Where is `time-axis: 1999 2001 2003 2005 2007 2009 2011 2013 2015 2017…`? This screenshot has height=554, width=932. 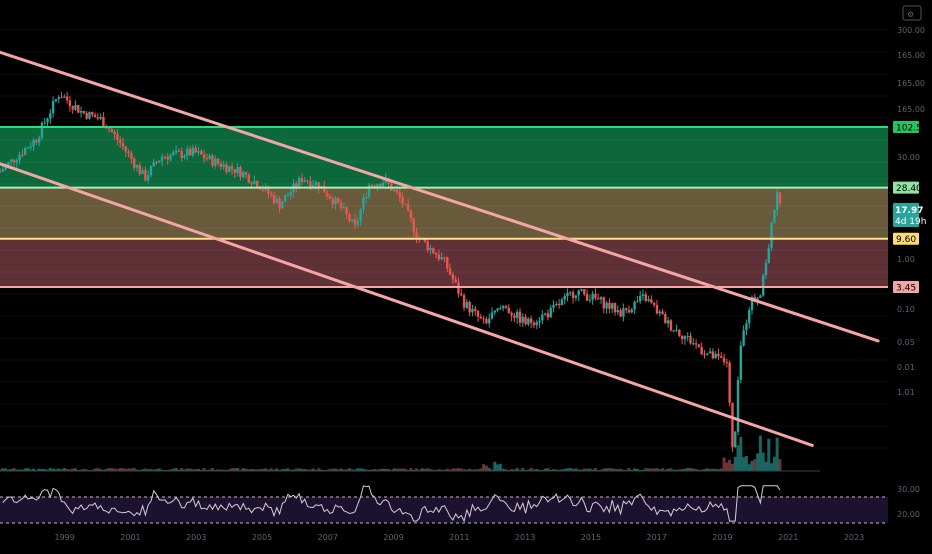
time-axis: 1999 2001 2003 2005 2007 2009 2011 2013 2015 2017… is located at coordinates (459, 537).